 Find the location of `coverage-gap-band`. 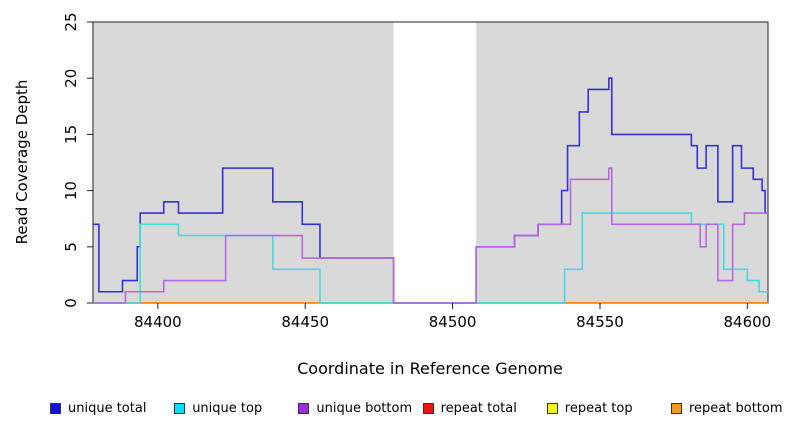

coverage-gap-band is located at coordinates (435, 162).